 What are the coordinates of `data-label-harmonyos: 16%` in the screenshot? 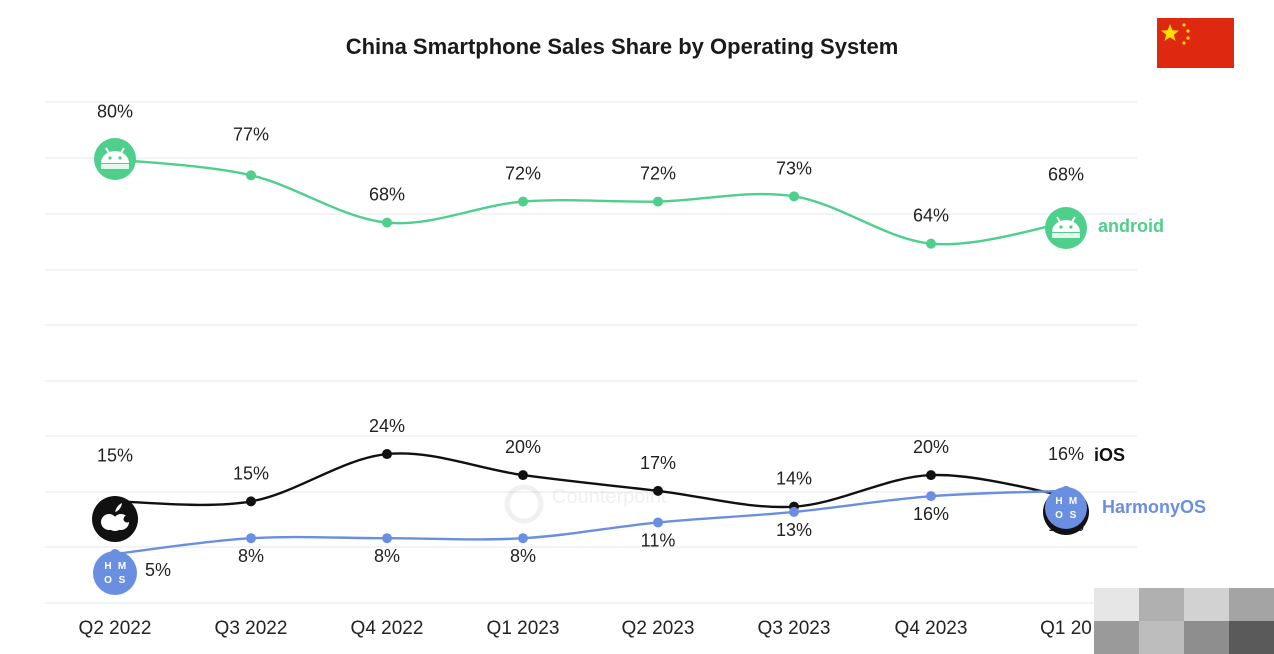 It's located at (931, 514).